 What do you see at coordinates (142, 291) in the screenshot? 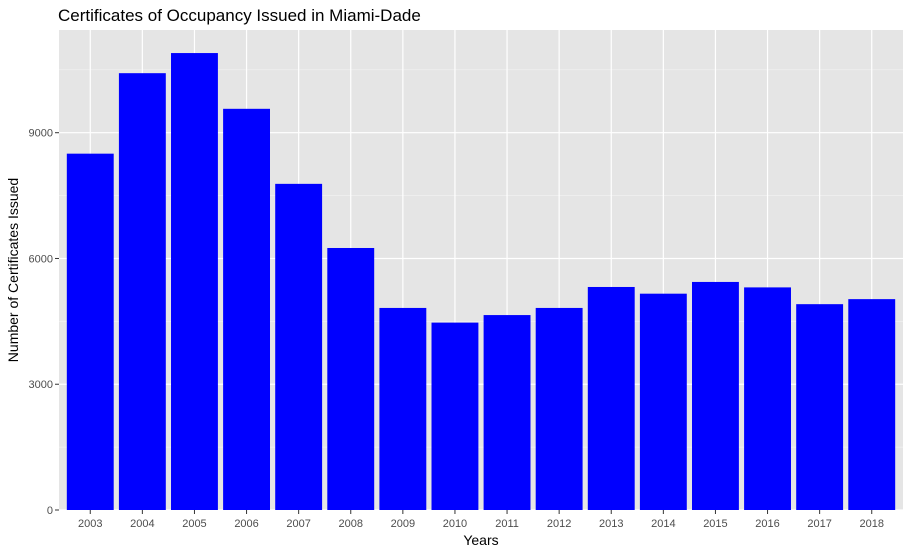
I see `bar-2004` at bounding box center [142, 291].